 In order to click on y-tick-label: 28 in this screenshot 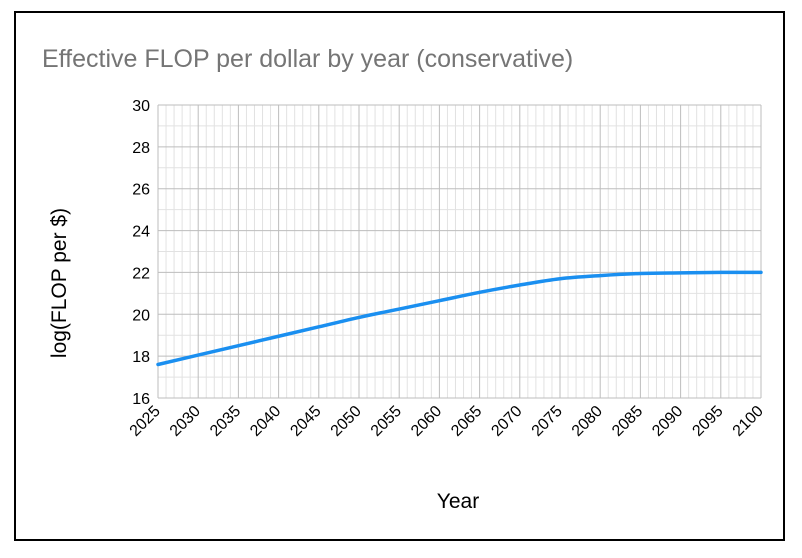, I will do `click(141, 148)`.